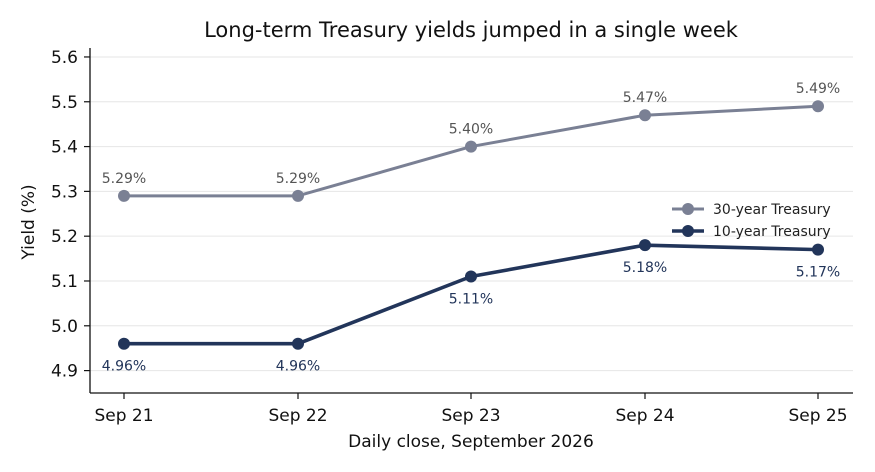 The image size is (875, 472). I want to click on x-tick-label: Sep 22, so click(297, 416).